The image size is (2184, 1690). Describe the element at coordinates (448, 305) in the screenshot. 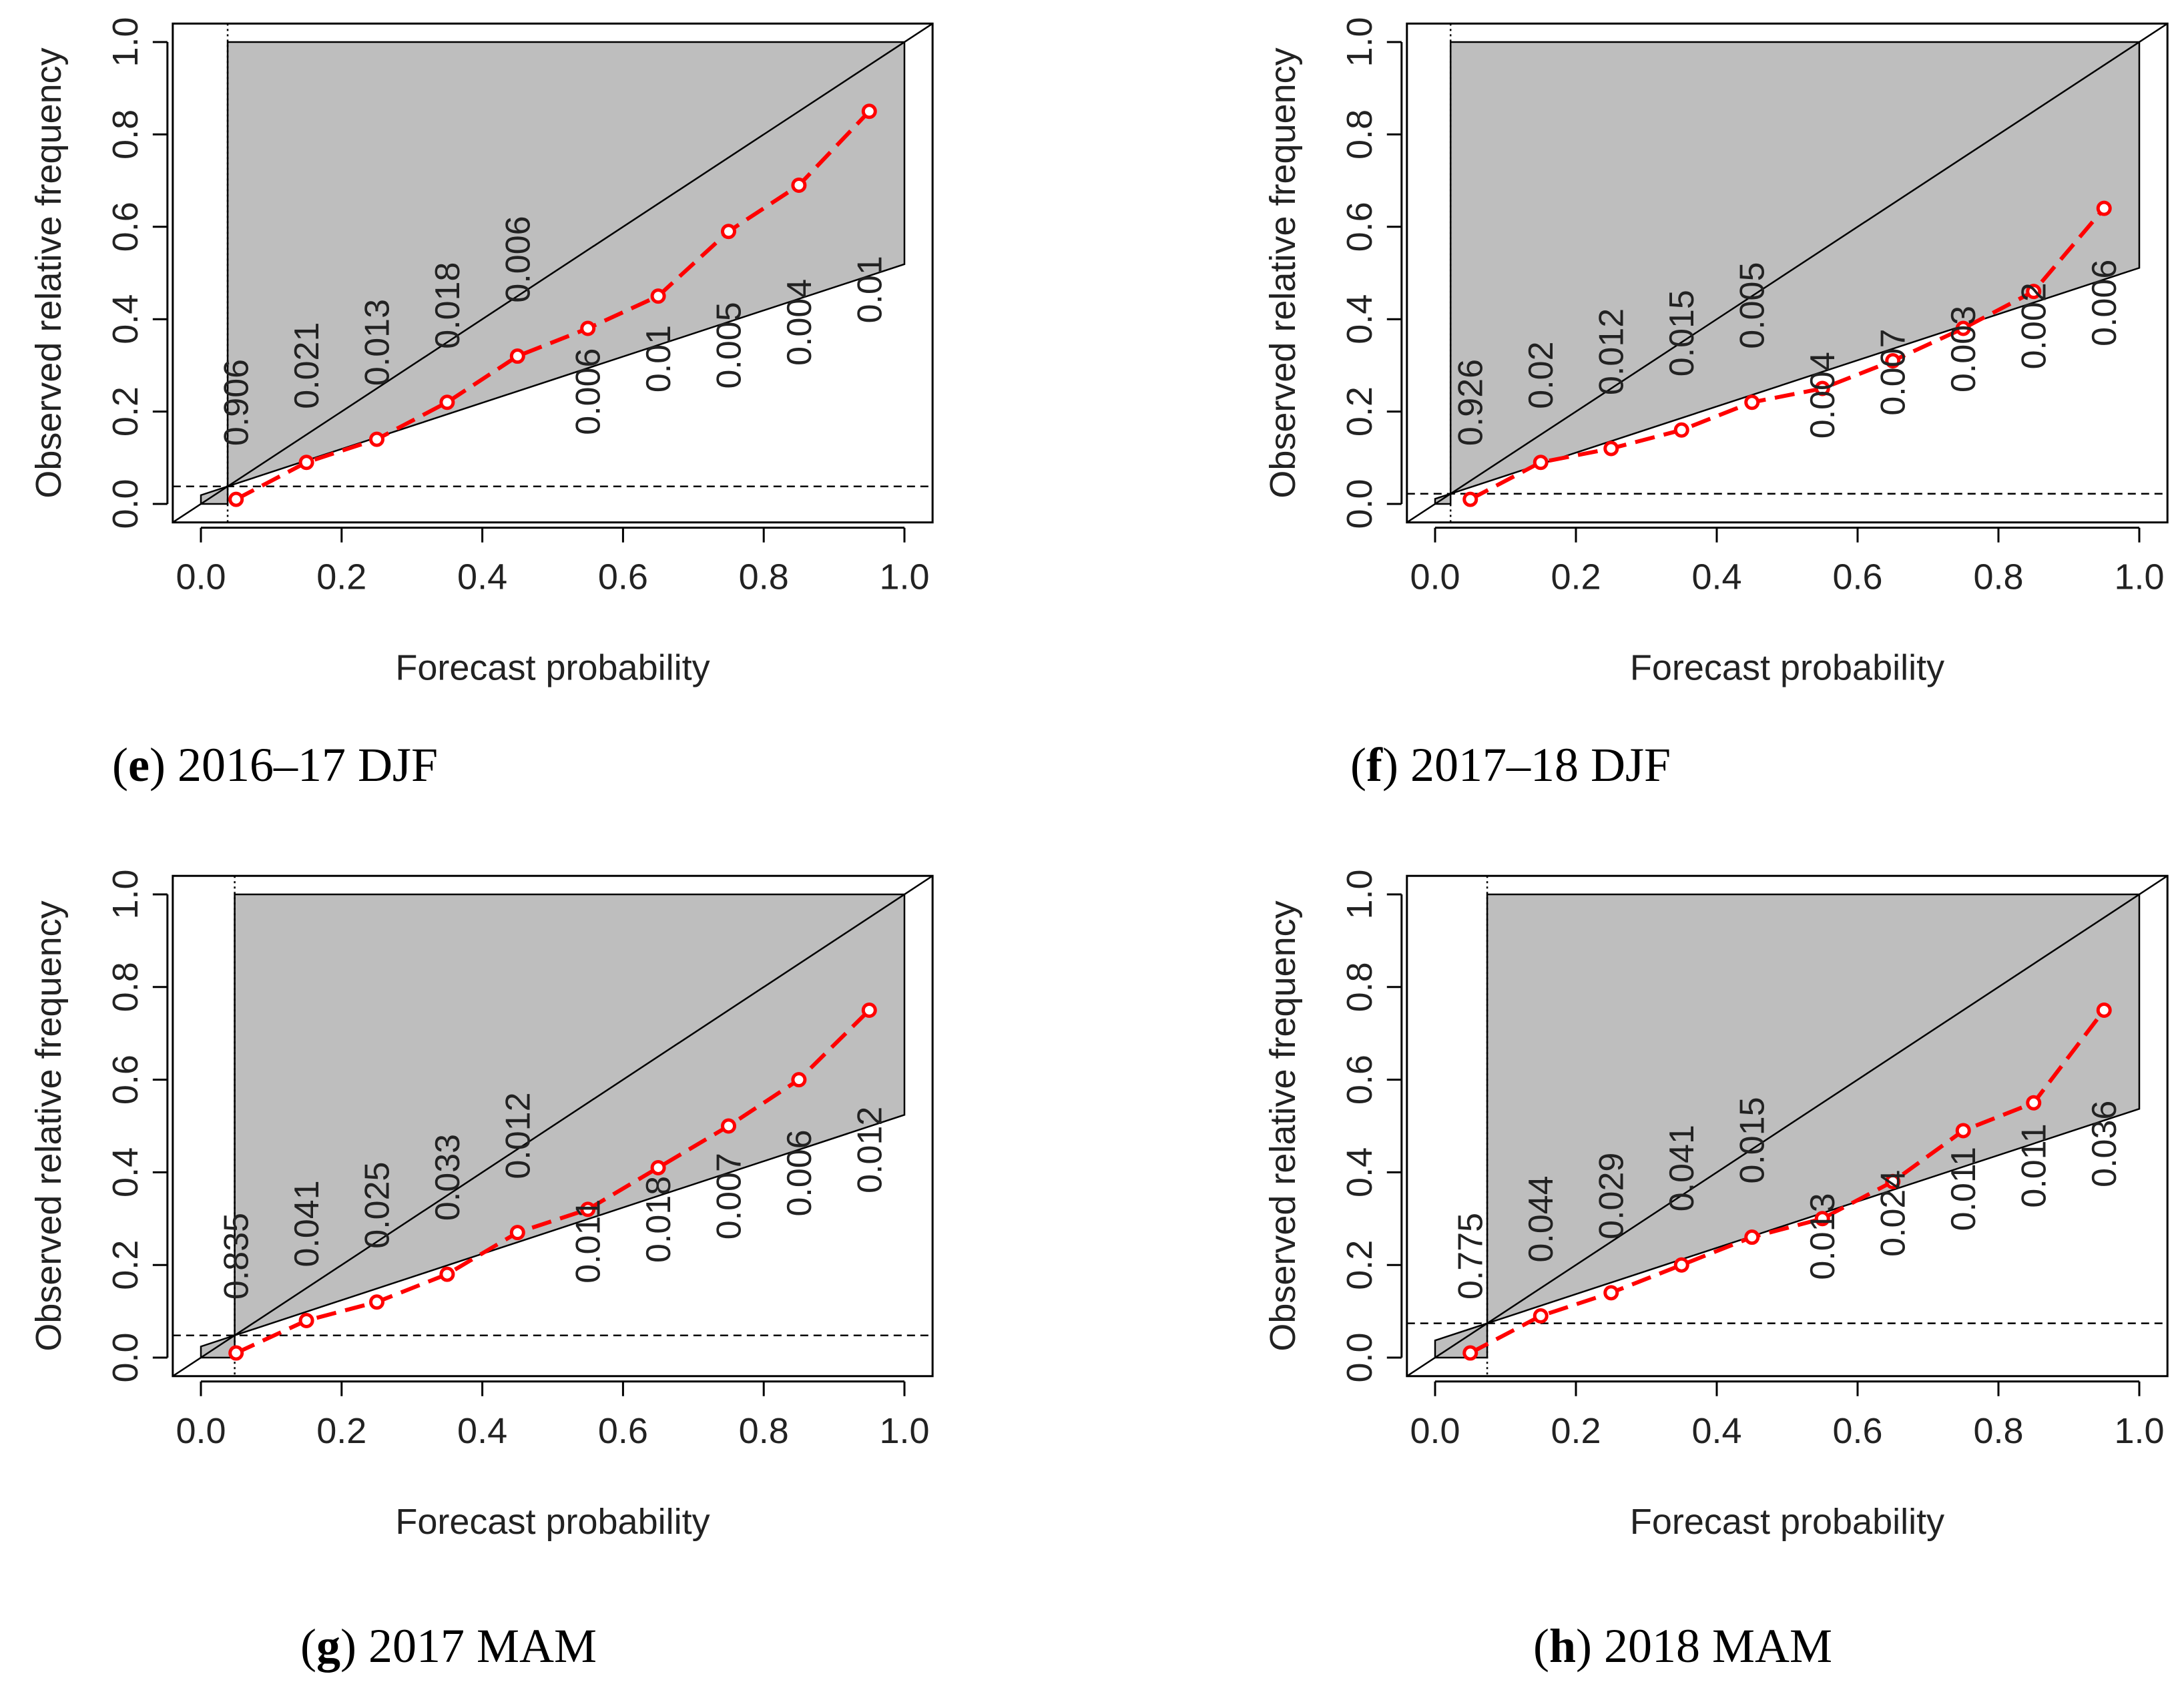

I see `bin-frequency-label: 0.018` at that location.